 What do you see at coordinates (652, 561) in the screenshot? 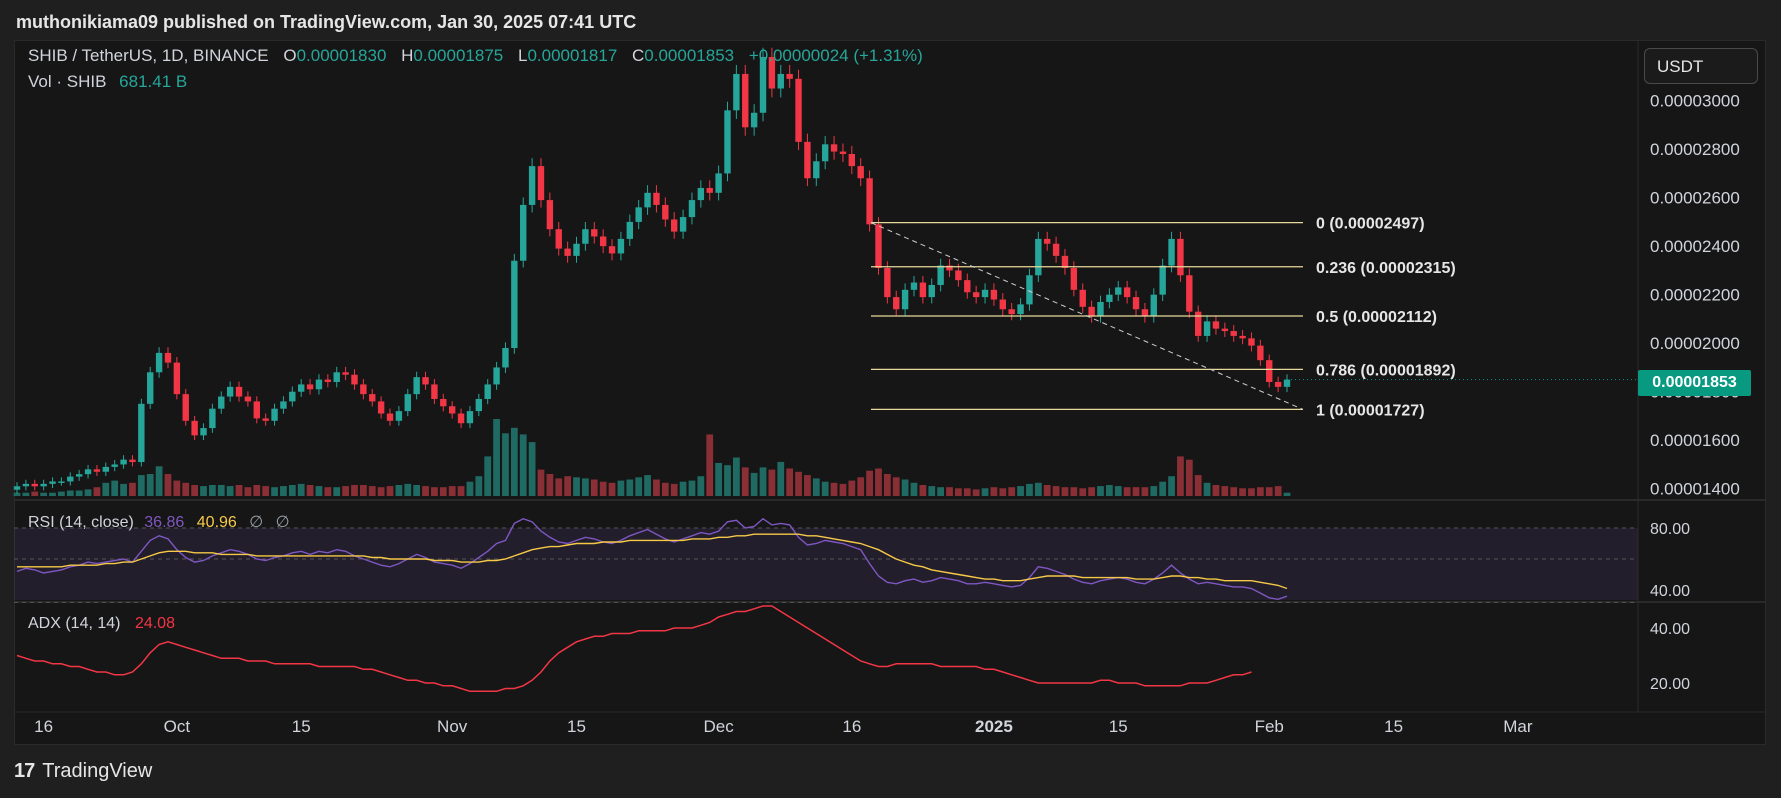
I see `rsi-ma-line` at bounding box center [652, 561].